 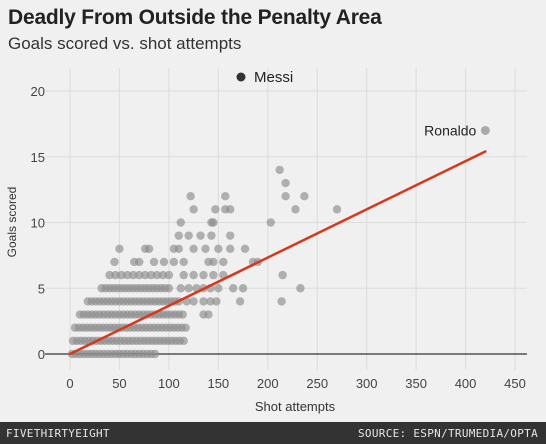 I want to click on y-tick-label: 15, so click(x=38, y=157).